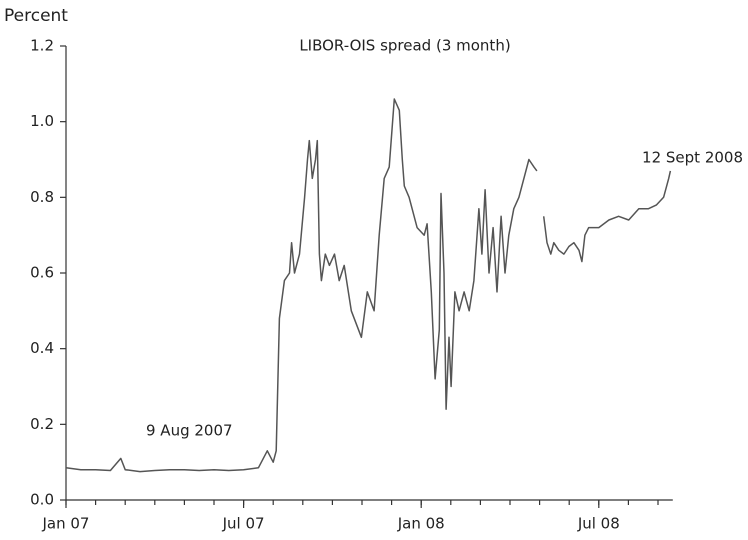 This screenshot has width=748, height=540. Describe the element at coordinates (692, 158) in the screenshot. I see `annotation: 12 Sept 2008` at that location.